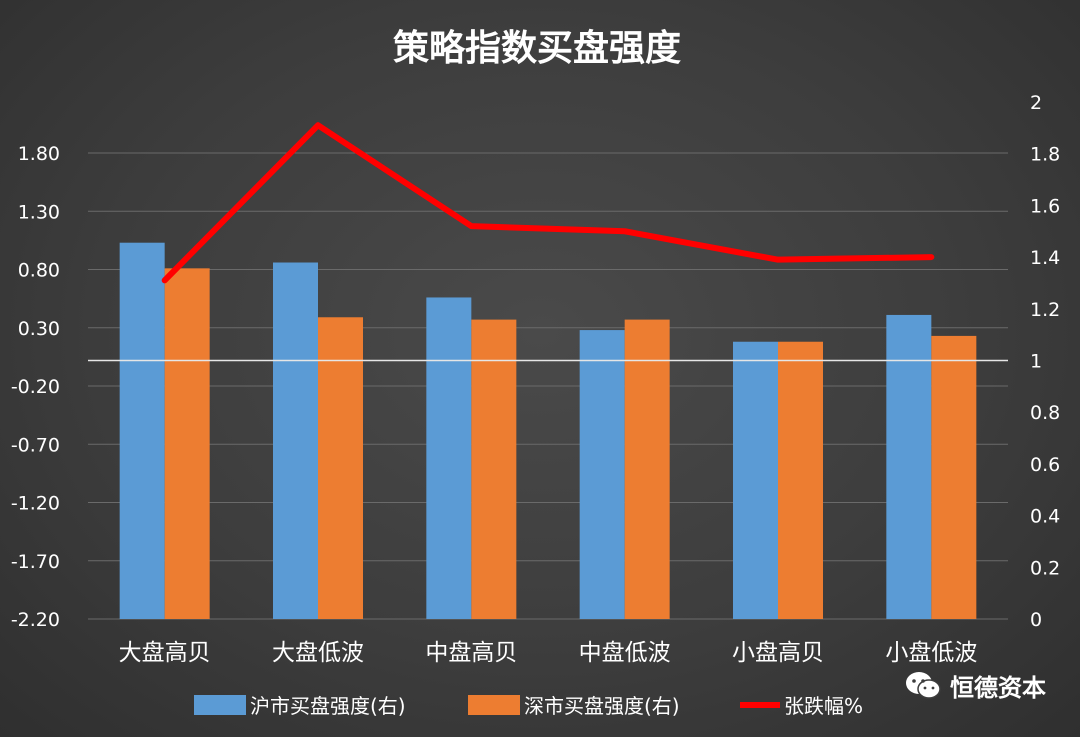 This screenshot has width=1080, height=737. Describe the element at coordinates (318, 653) in the screenshot. I see `category-label: 大盘低波` at that location.